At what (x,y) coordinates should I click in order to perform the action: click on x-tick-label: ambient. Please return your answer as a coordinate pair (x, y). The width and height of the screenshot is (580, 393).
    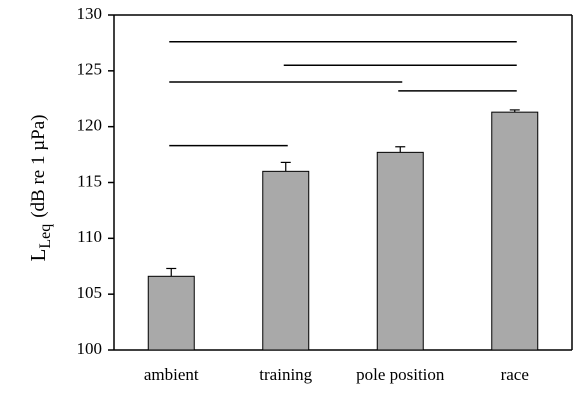
    Looking at the image, I should click on (171, 374).